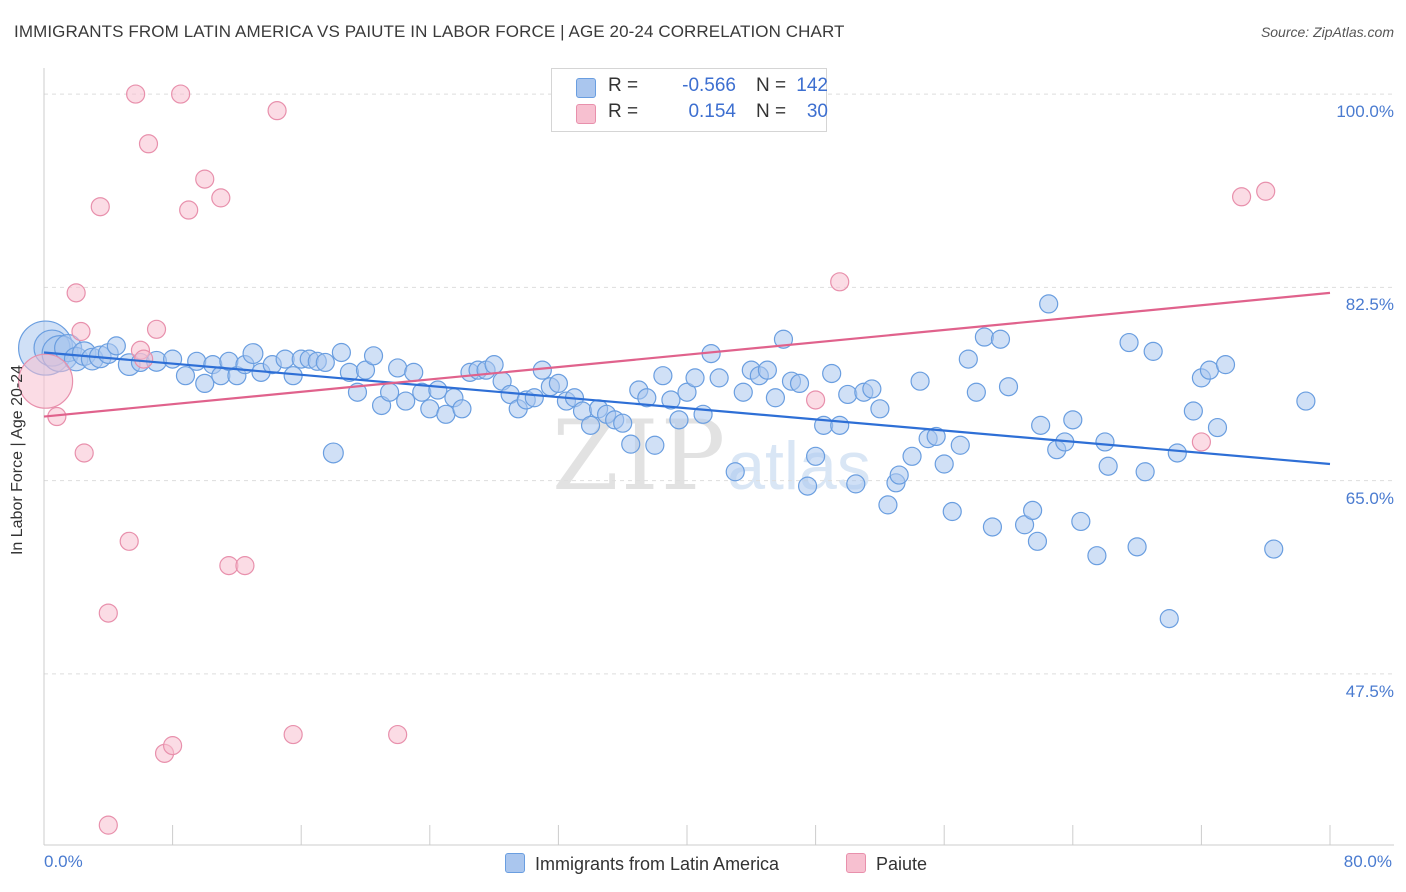 The width and height of the screenshot is (1406, 892). I want to click on correlation-legend: R = -0.566 N = 142 R = 0.154 N = 30, so click(689, 100).